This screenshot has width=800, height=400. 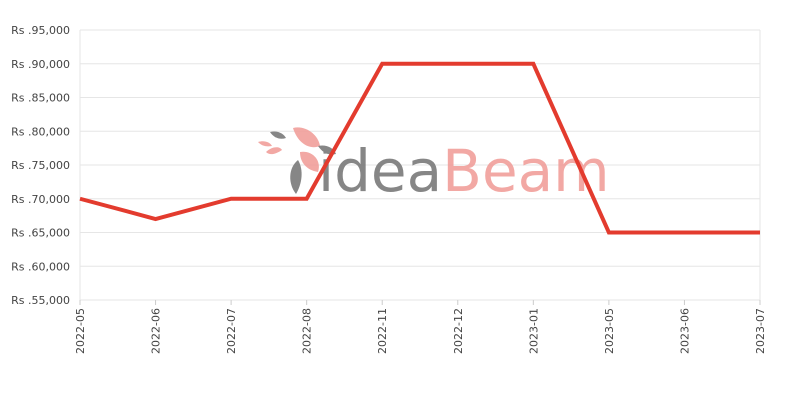 I want to click on x-tick-label: 2022-06, so click(x=156, y=331).